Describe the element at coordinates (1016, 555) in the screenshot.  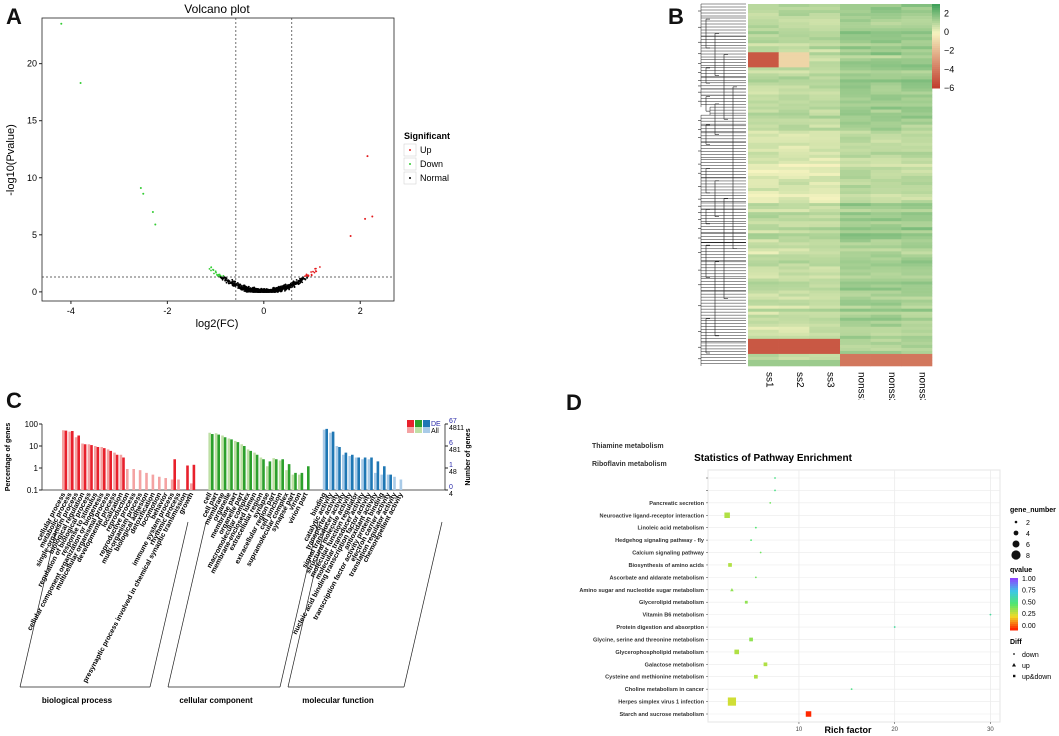
I see `legend-size-dot` at that location.